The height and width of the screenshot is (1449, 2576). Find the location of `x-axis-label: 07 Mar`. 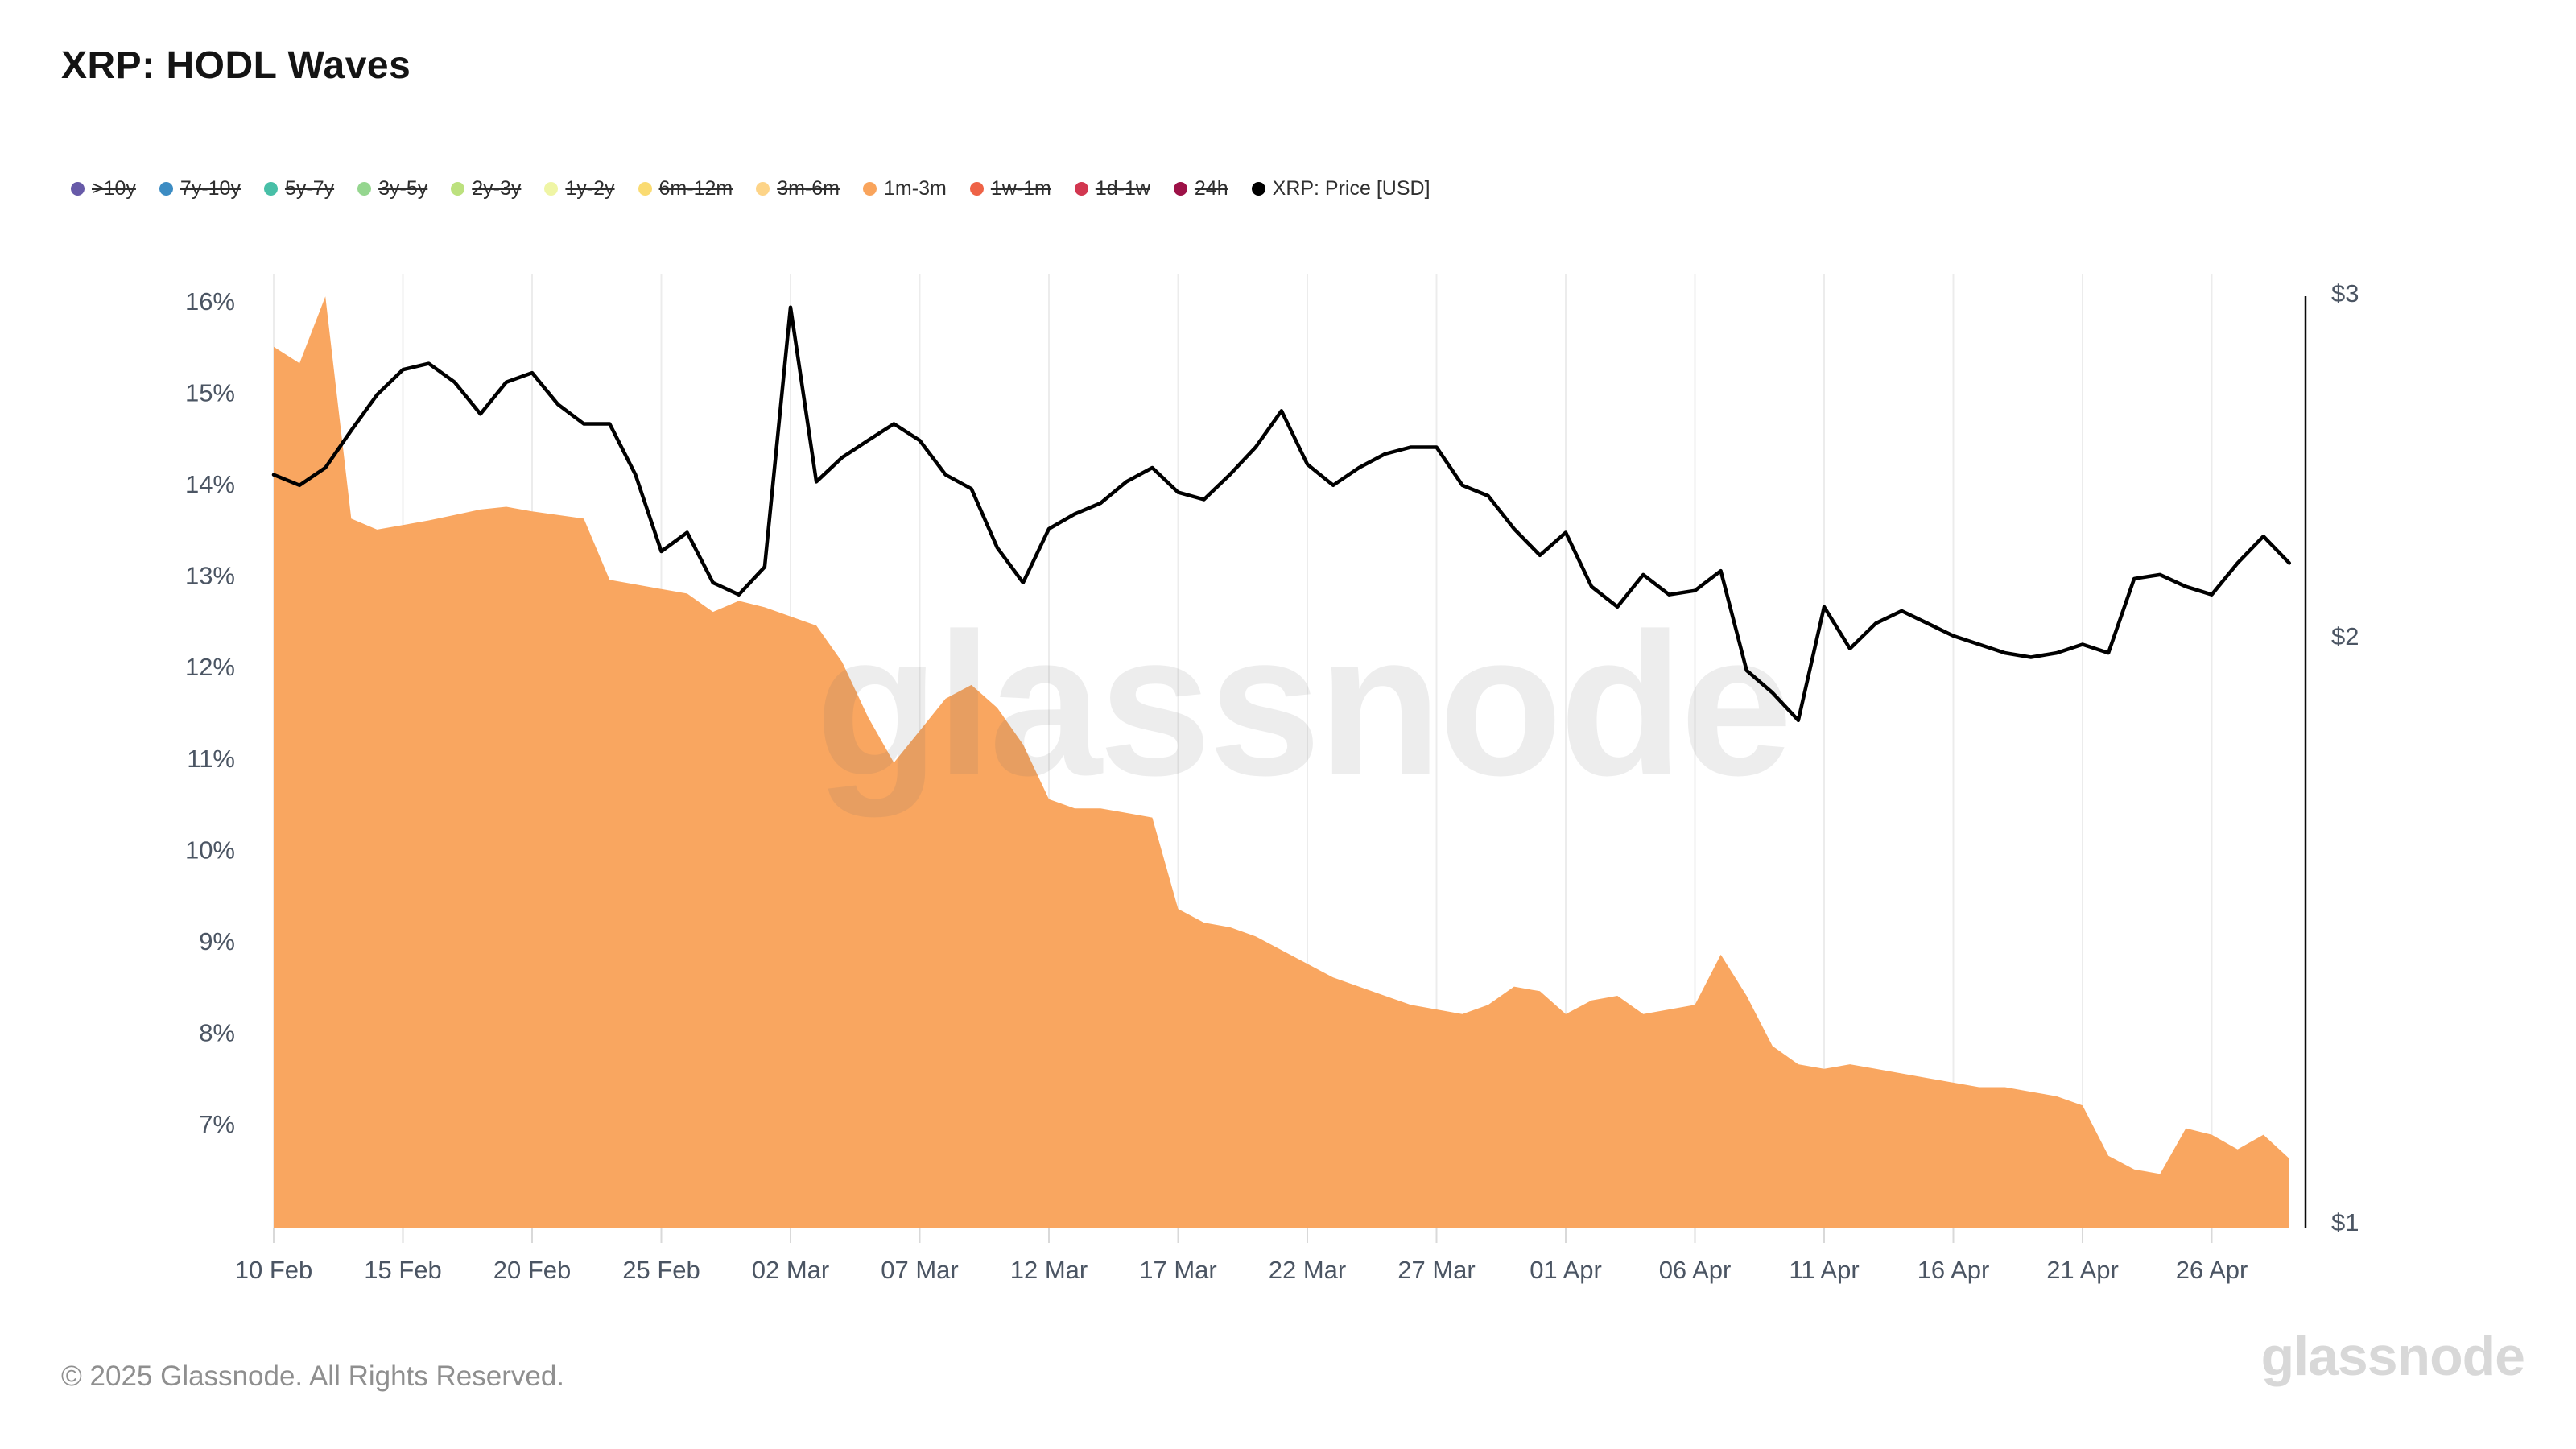

x-axis-label: 07 Mar is located at coordinates (919, 1270).